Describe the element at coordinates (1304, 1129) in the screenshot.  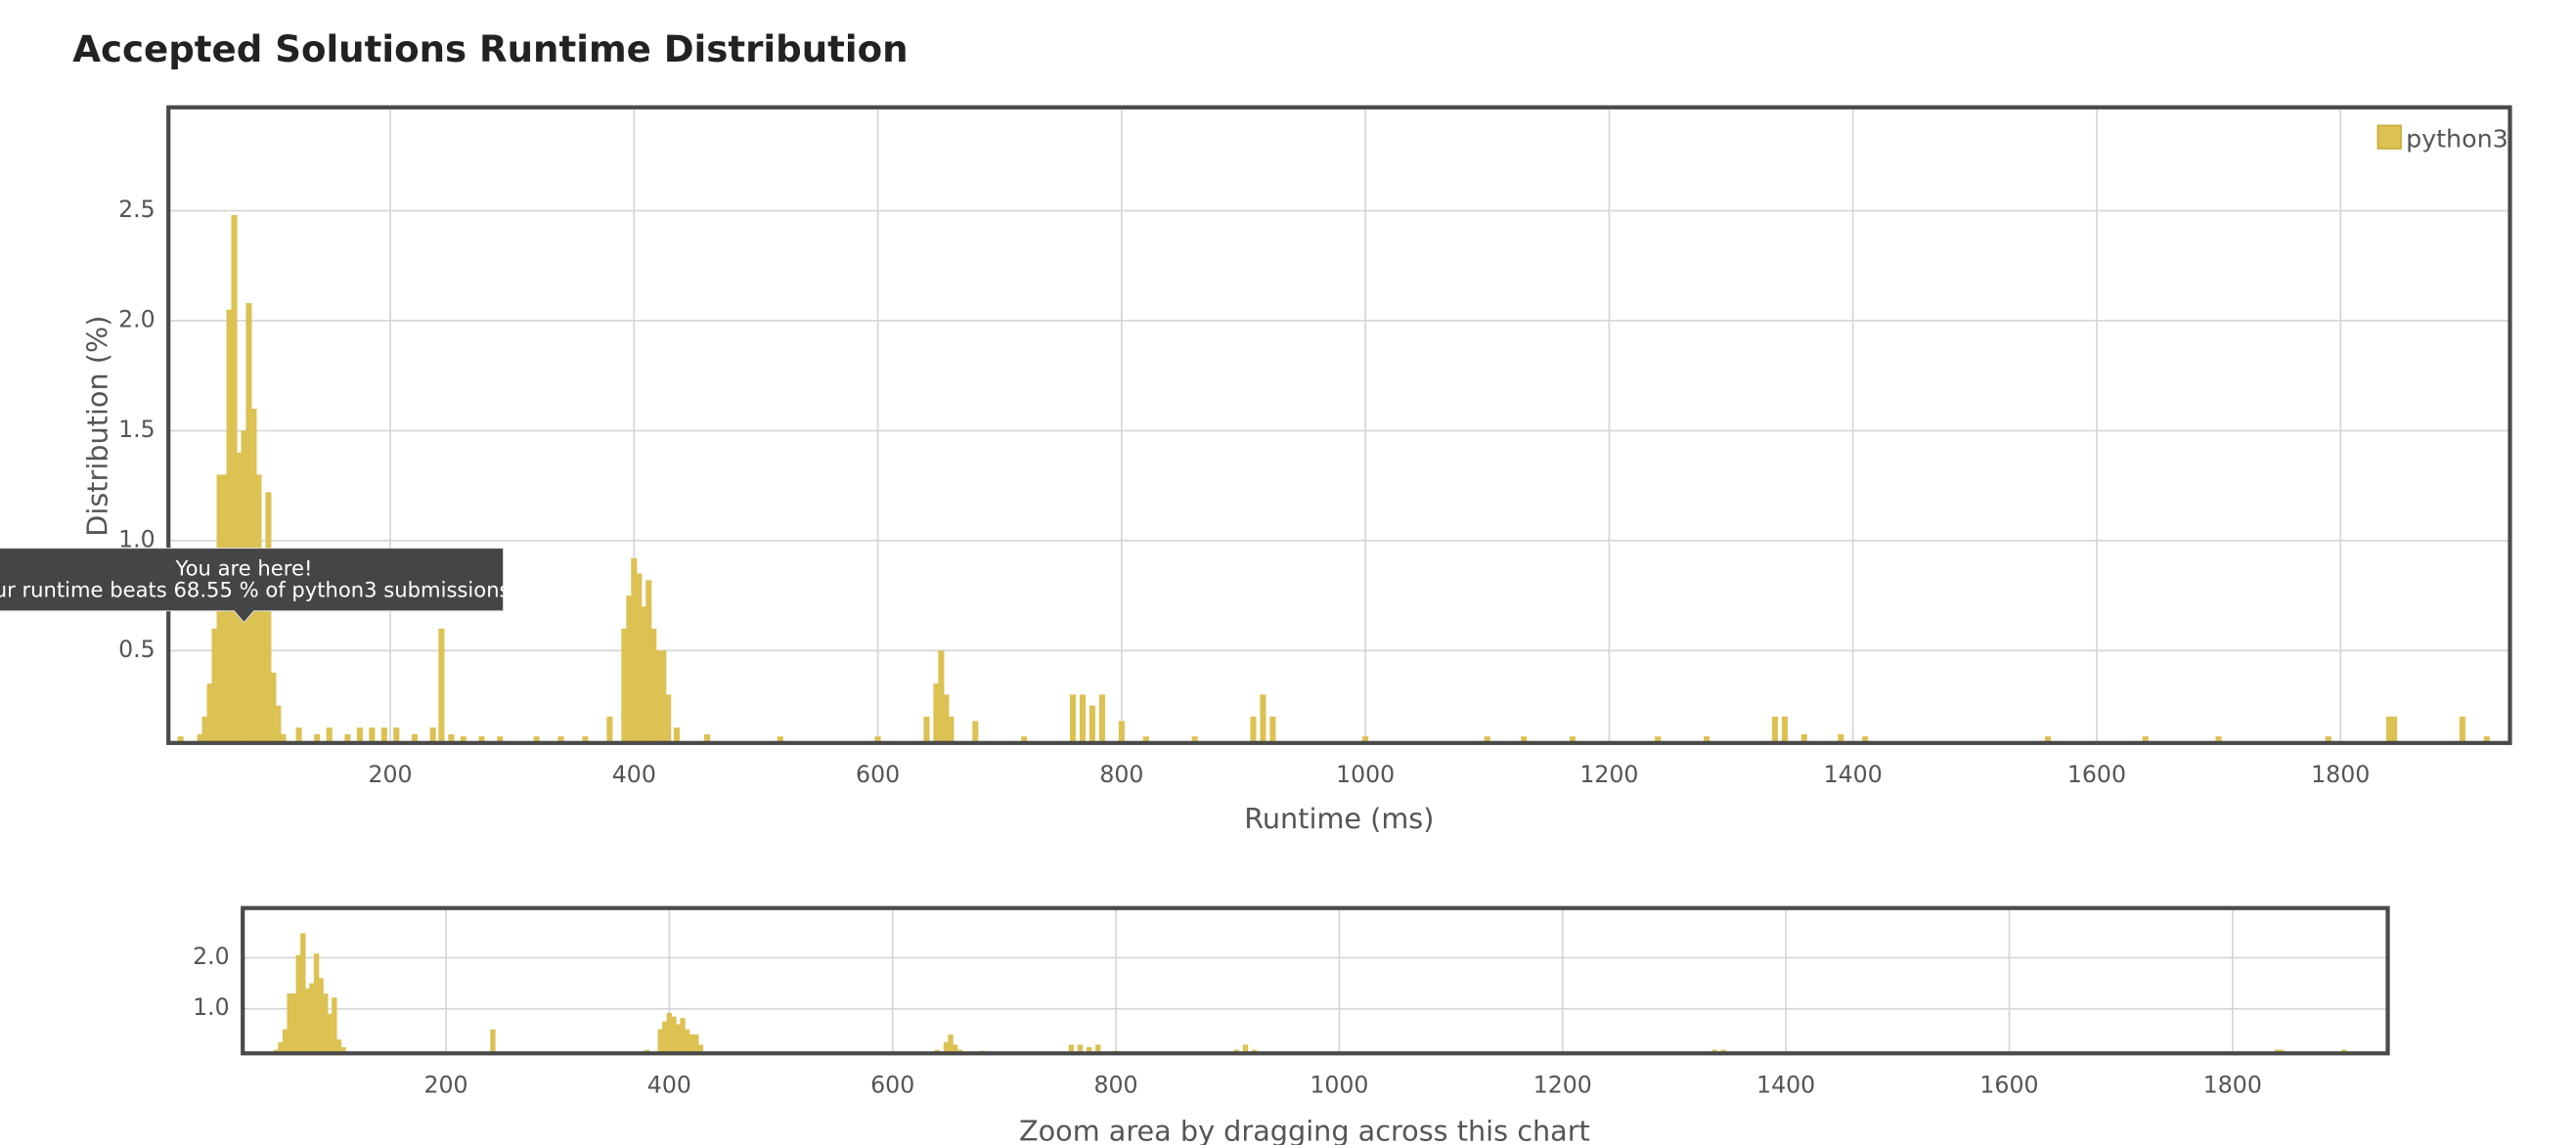
I see `navigator-label: Zoom area by dragging across this chart` at that location.